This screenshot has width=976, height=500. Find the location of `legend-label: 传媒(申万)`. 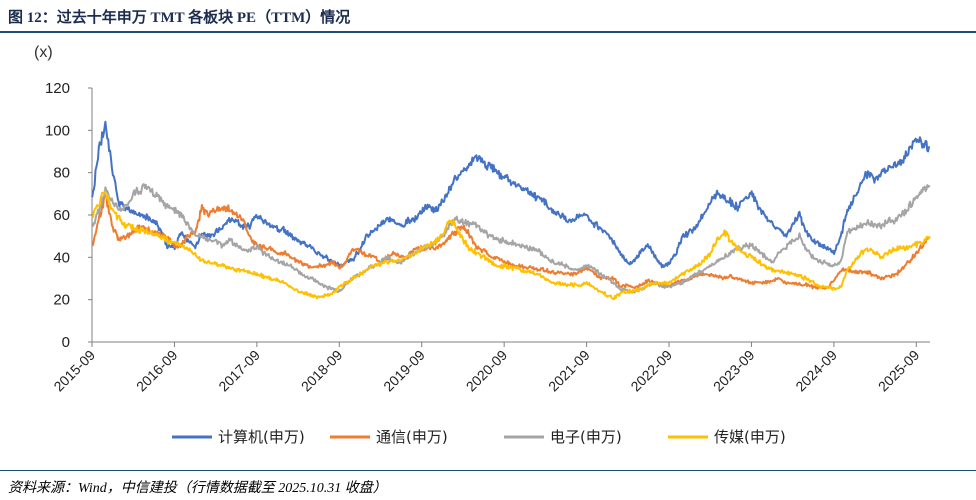

legend-label: 传媒(申万) is located at coordinates (750, 437).